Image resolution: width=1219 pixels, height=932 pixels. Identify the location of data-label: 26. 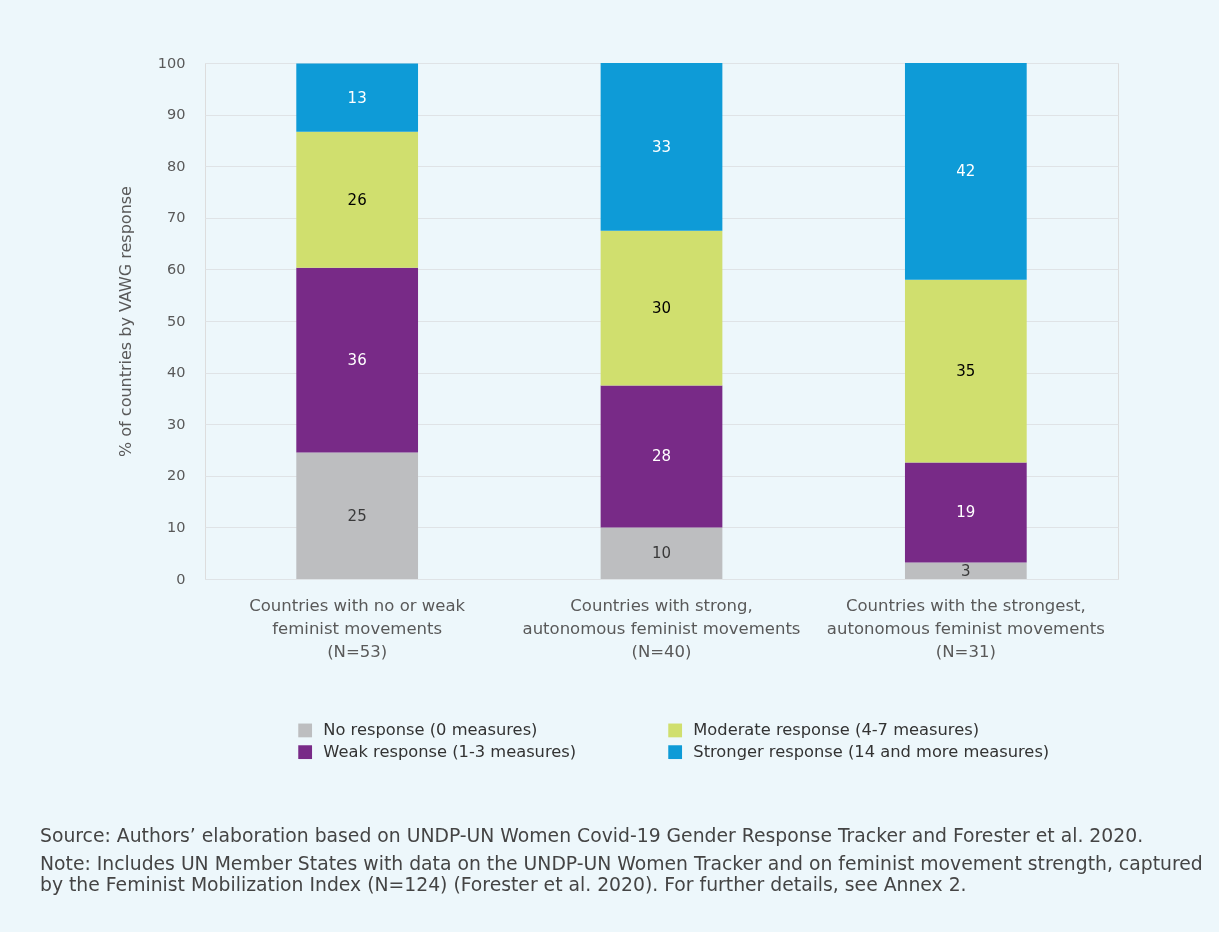
(357, 199).